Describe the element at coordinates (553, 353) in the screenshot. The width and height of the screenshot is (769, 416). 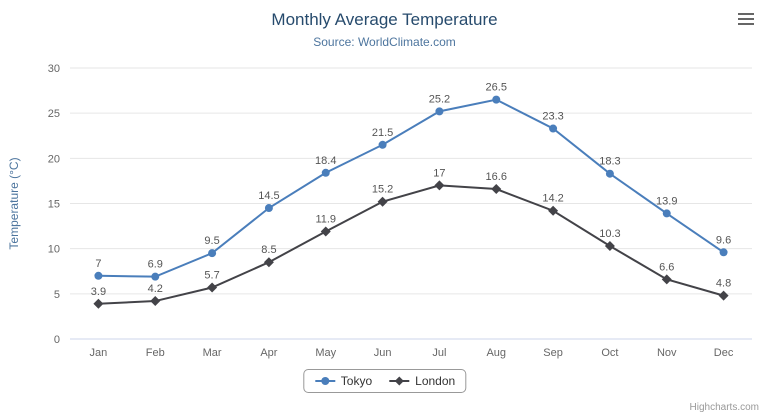
I see `x-axis-tick-label: Sep` at that location.